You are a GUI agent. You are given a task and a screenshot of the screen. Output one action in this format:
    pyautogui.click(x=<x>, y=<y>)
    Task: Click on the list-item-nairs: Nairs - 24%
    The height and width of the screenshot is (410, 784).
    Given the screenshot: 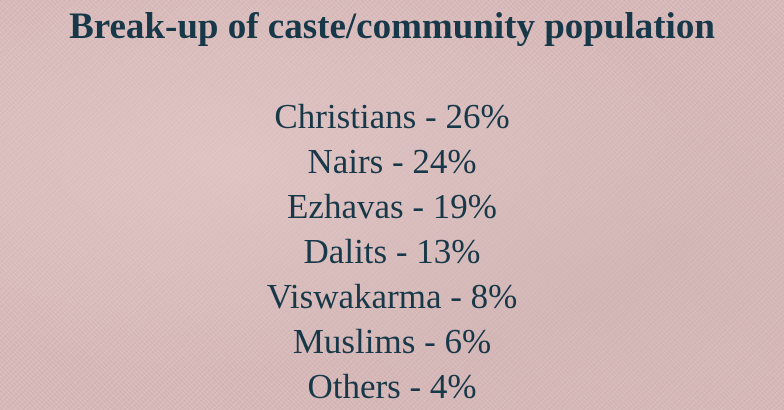 What is the action you would take?
    pyautogui.click(x=392, y=161)
    